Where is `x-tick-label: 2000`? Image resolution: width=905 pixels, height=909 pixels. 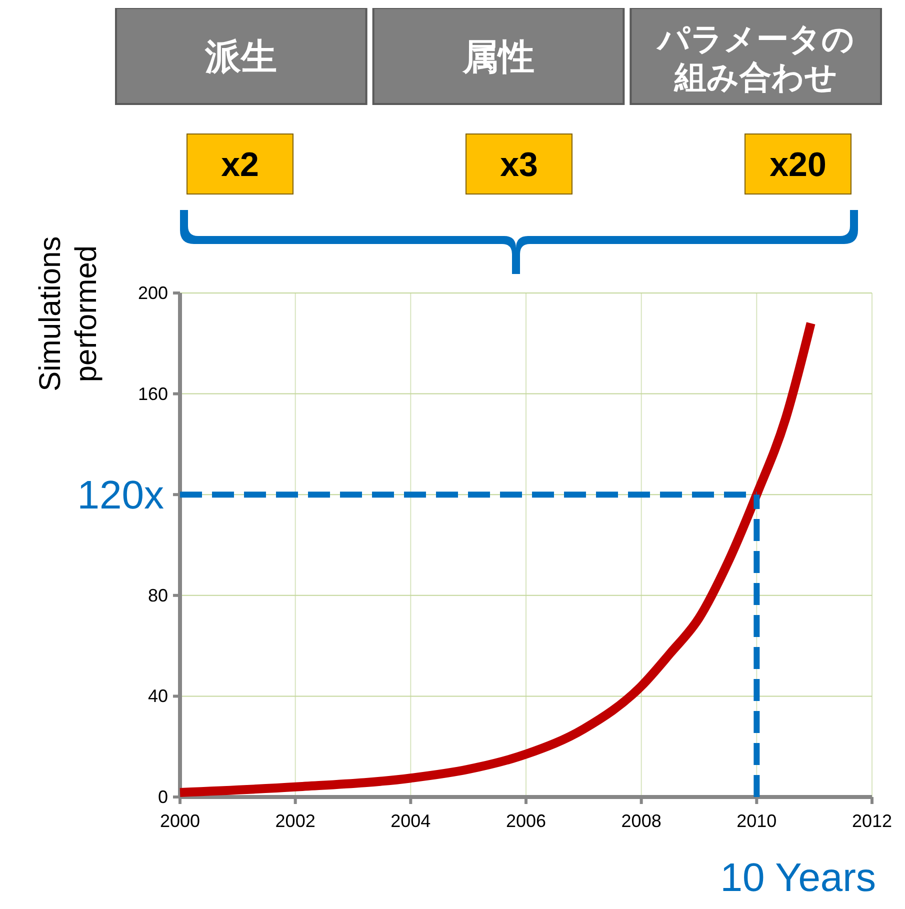
x-tick-label: 2000 is located at coordinates (180, 821).